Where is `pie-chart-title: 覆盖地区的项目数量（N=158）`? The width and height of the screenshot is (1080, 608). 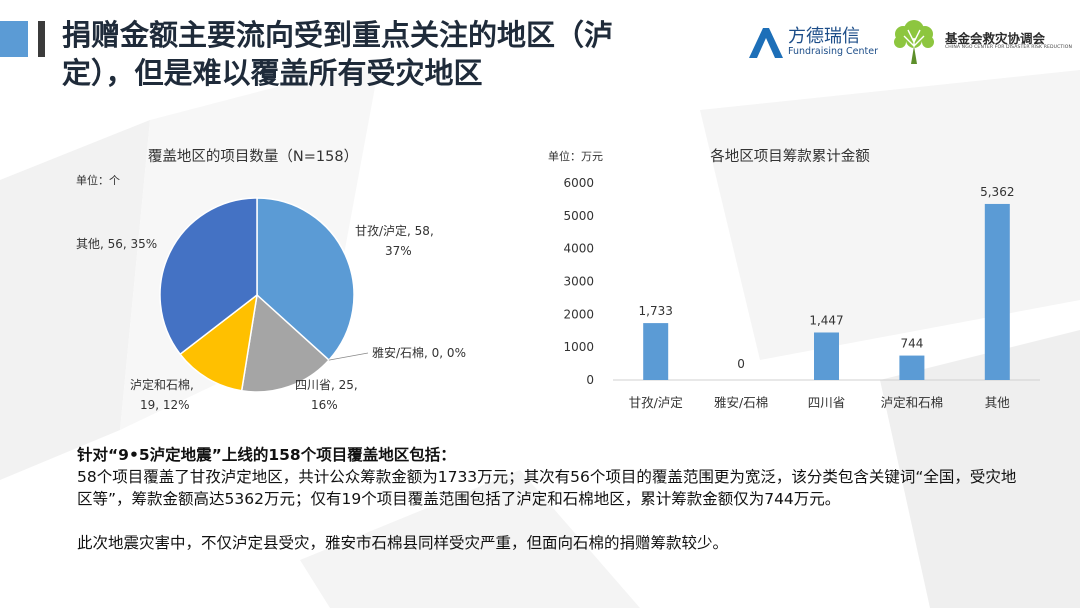 pie-chart-title: 覆盖地区的项目数量（N=158） is located at coordinates (253, 156).